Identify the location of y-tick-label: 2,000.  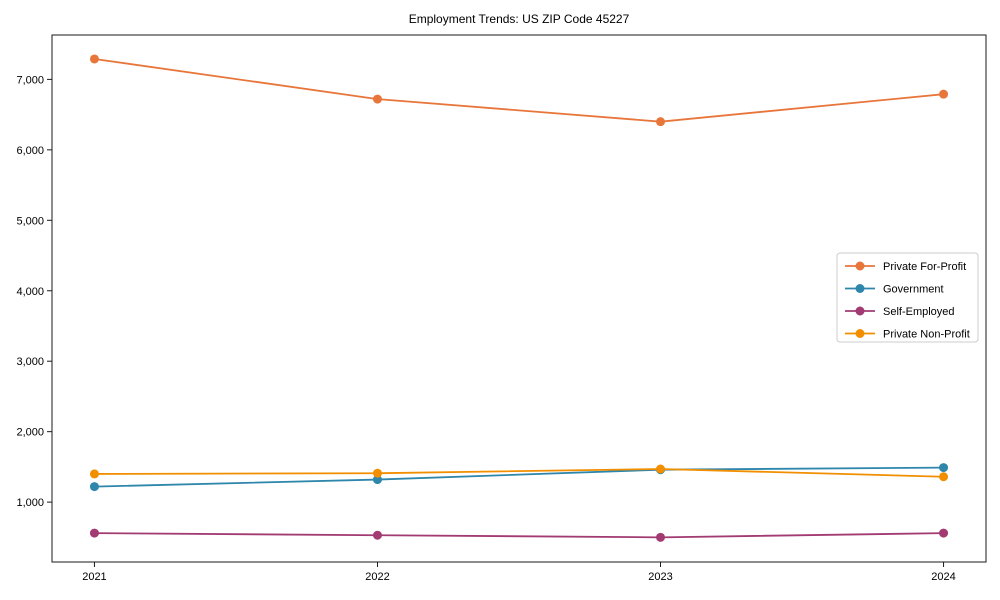
(30, 433).